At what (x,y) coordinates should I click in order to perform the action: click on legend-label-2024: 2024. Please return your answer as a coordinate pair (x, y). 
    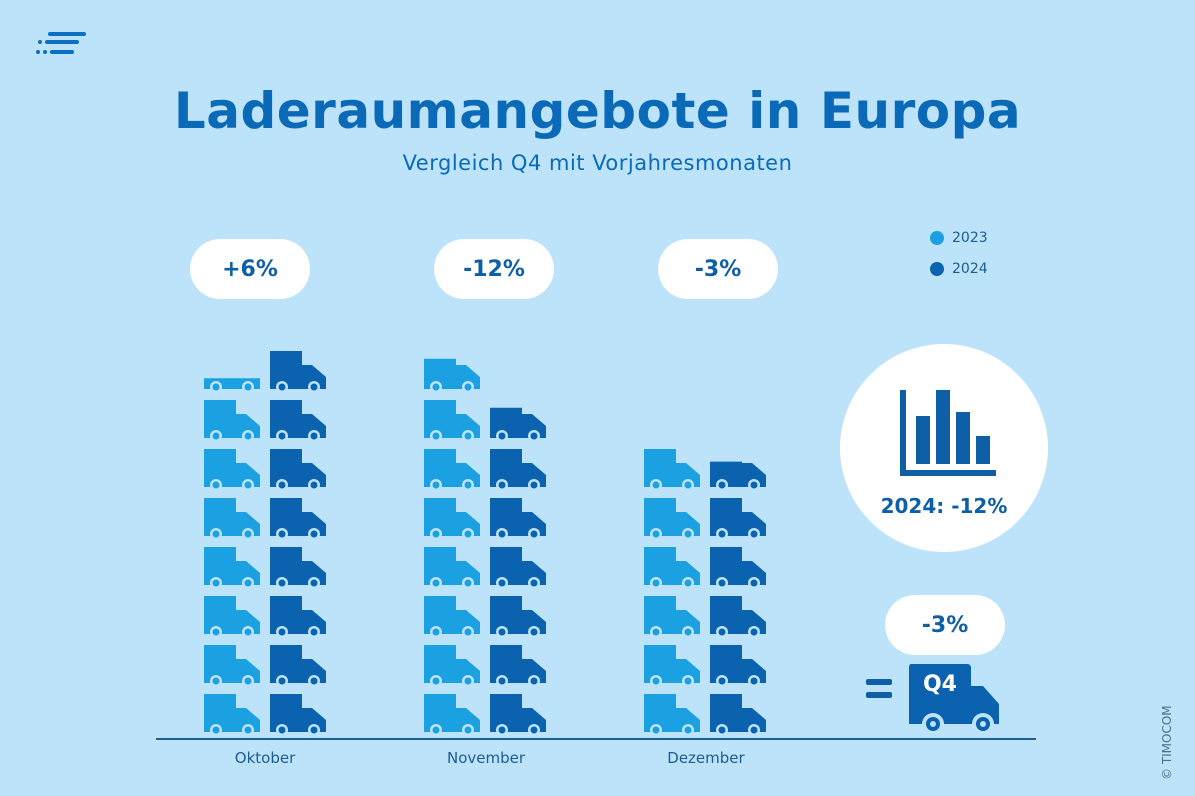
    Looking at the image, I should click on (970, 268).